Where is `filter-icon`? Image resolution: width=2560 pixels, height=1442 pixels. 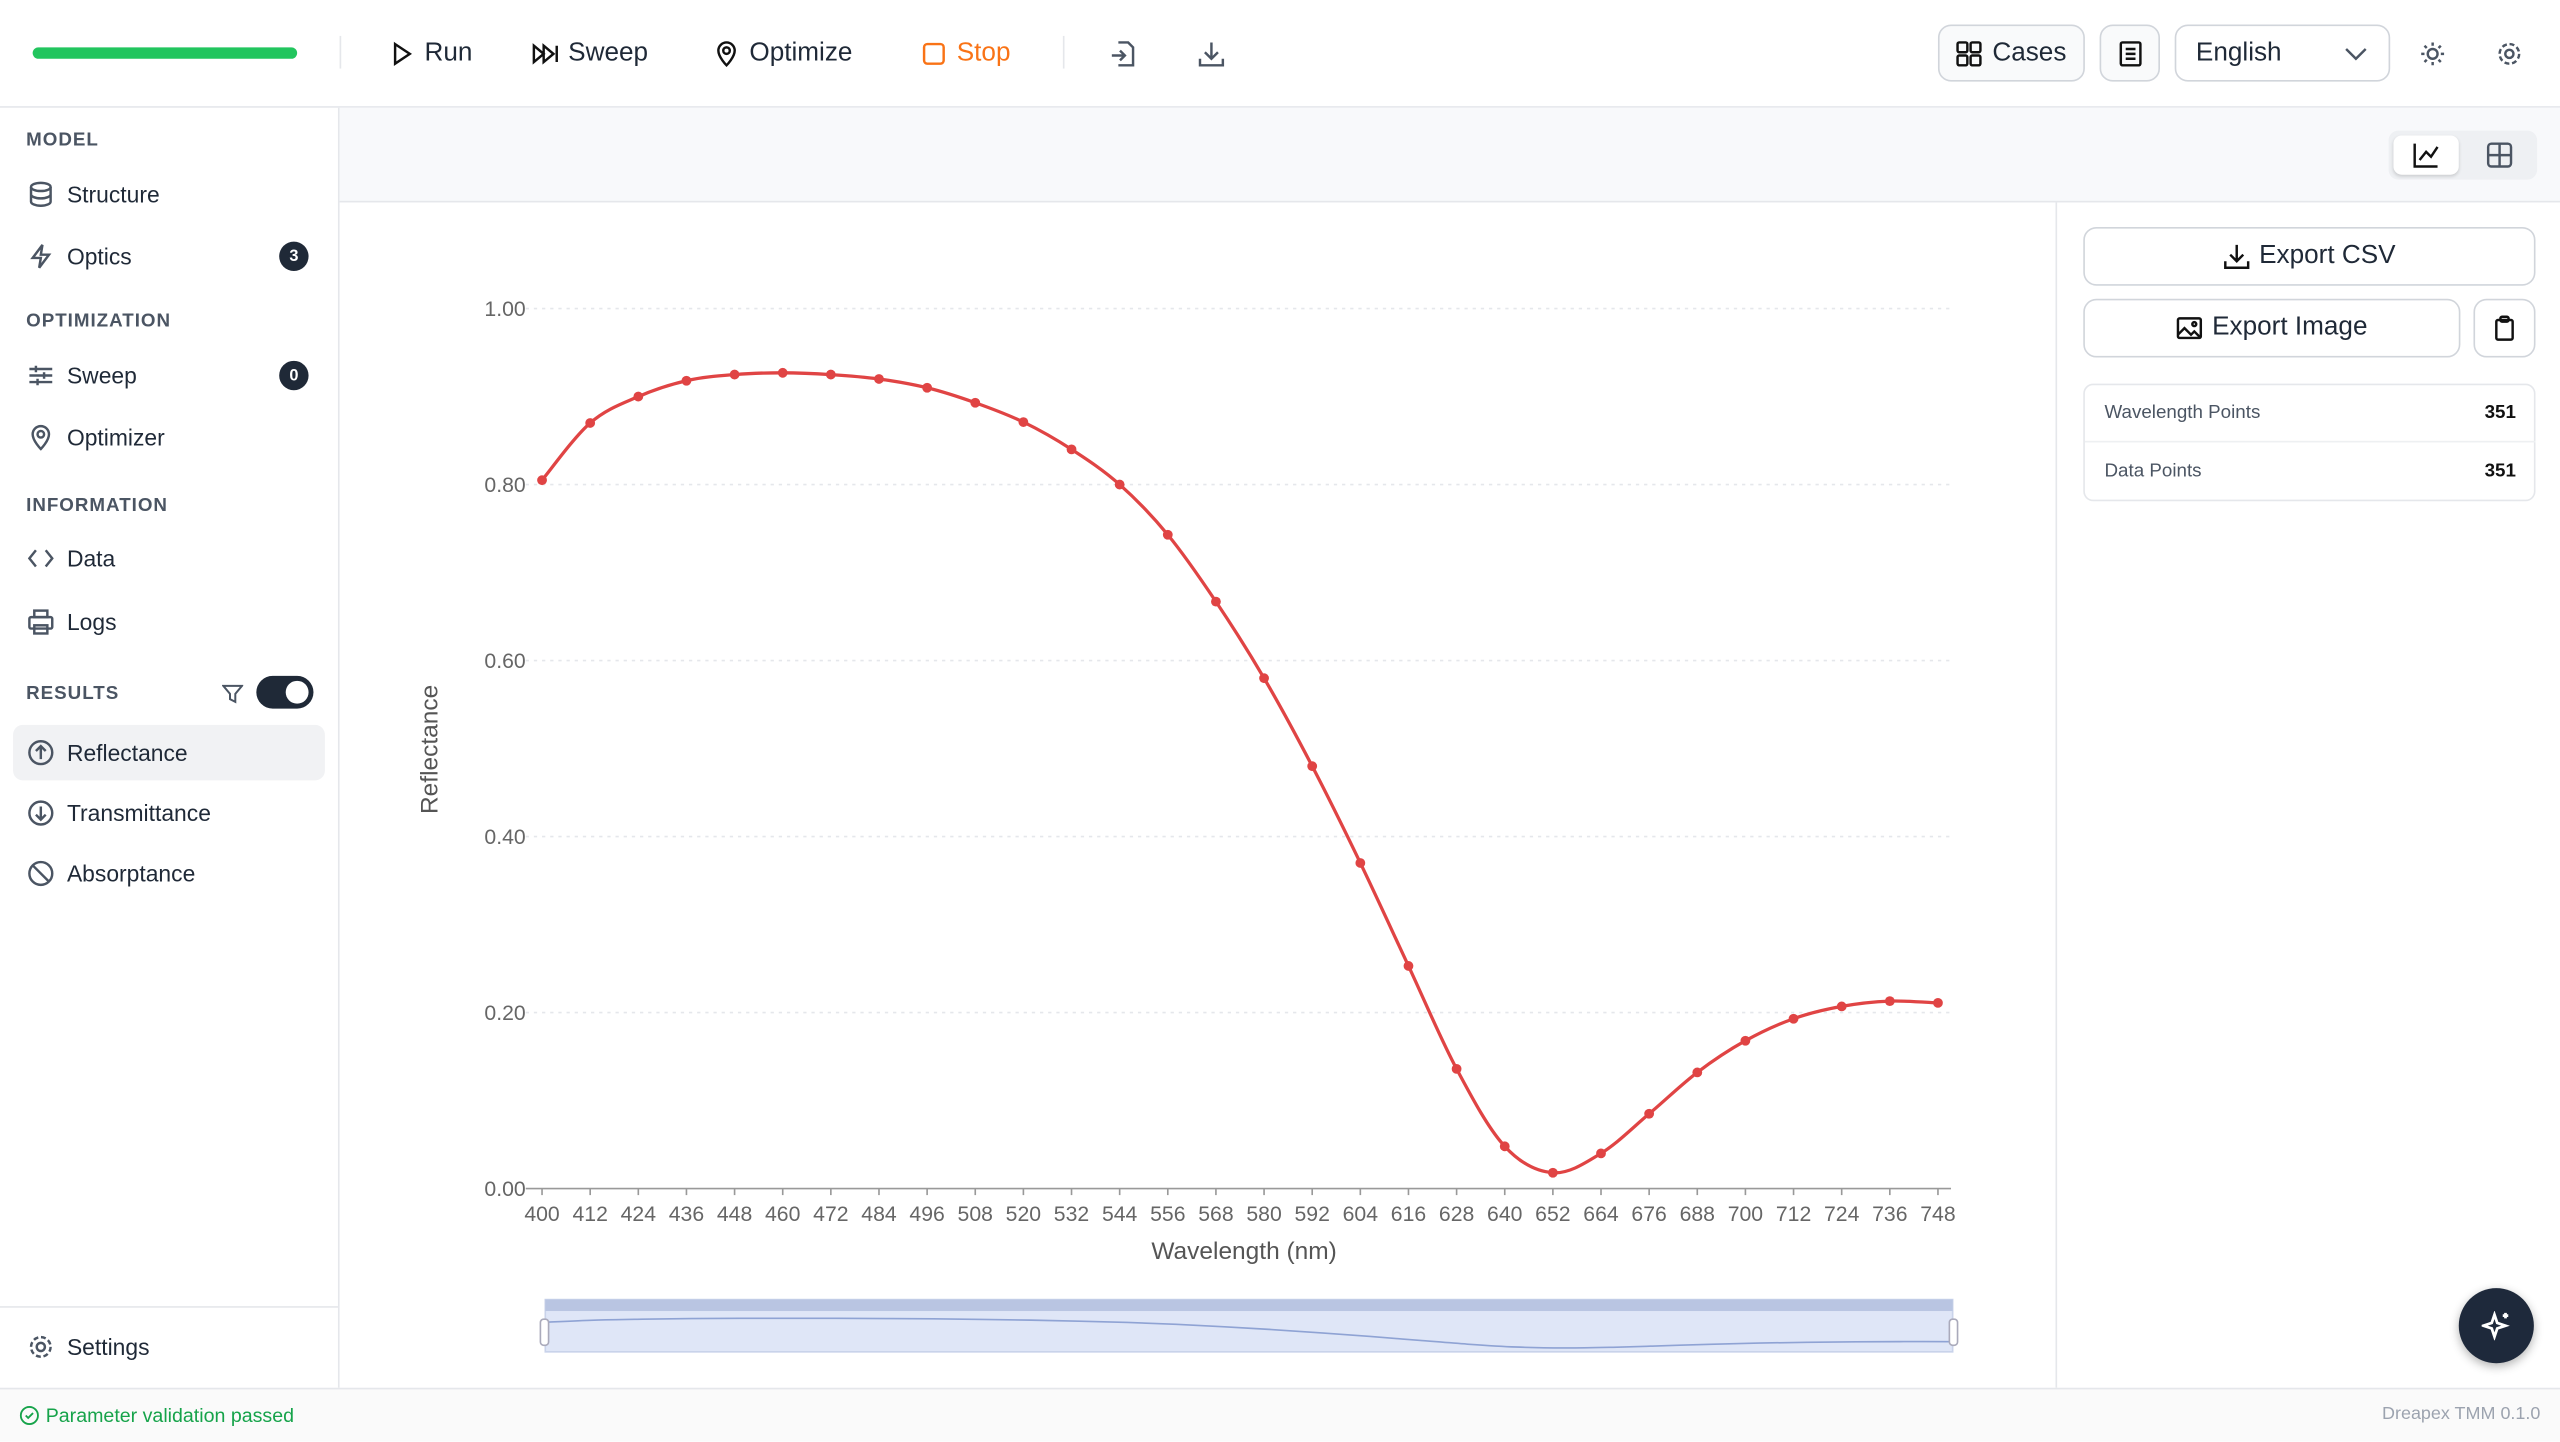 filter-icon is located at coordinates (233, 694).